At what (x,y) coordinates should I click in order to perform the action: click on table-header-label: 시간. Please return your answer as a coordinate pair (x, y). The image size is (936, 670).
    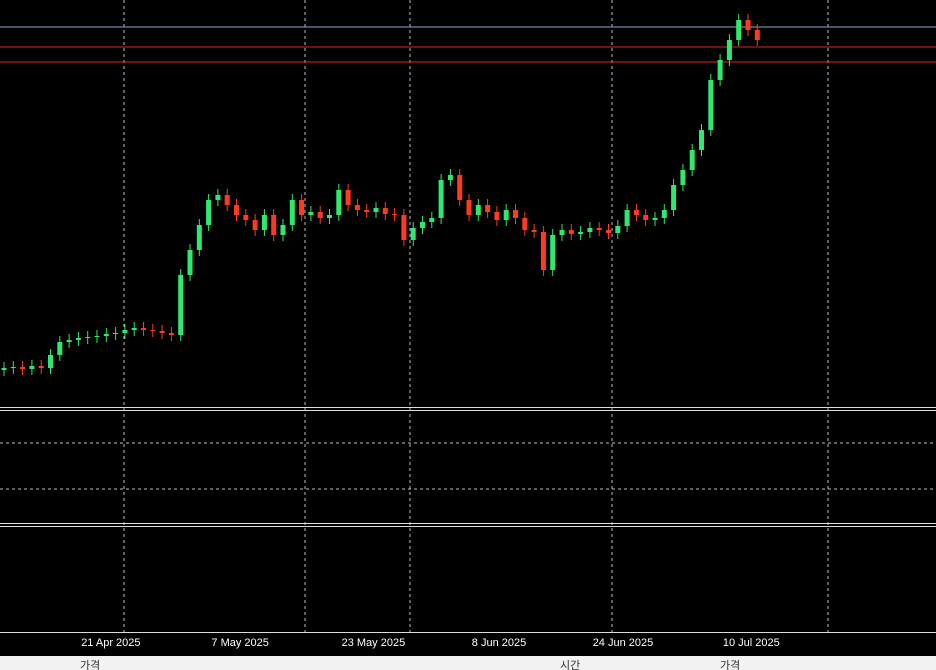
    Looking at the image, I should click on (570, 664).